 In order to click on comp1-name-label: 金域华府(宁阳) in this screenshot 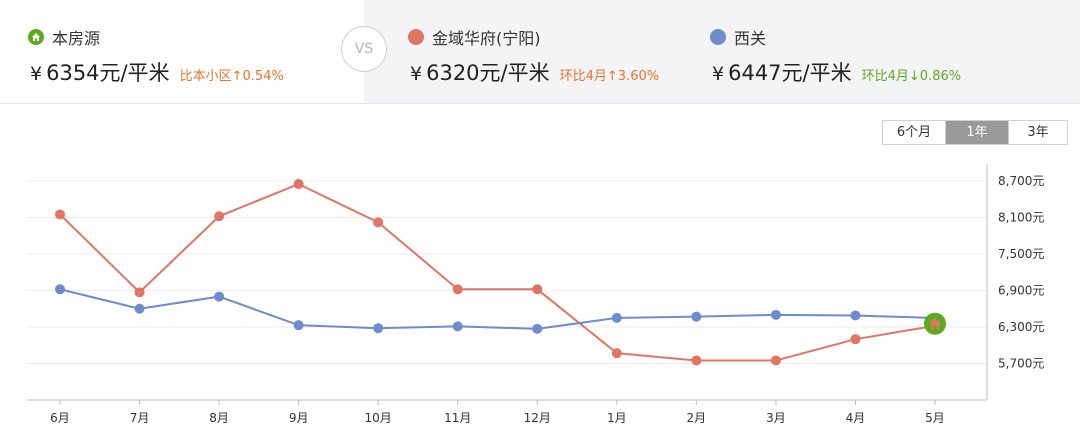, I will do `click(486, 38)`.